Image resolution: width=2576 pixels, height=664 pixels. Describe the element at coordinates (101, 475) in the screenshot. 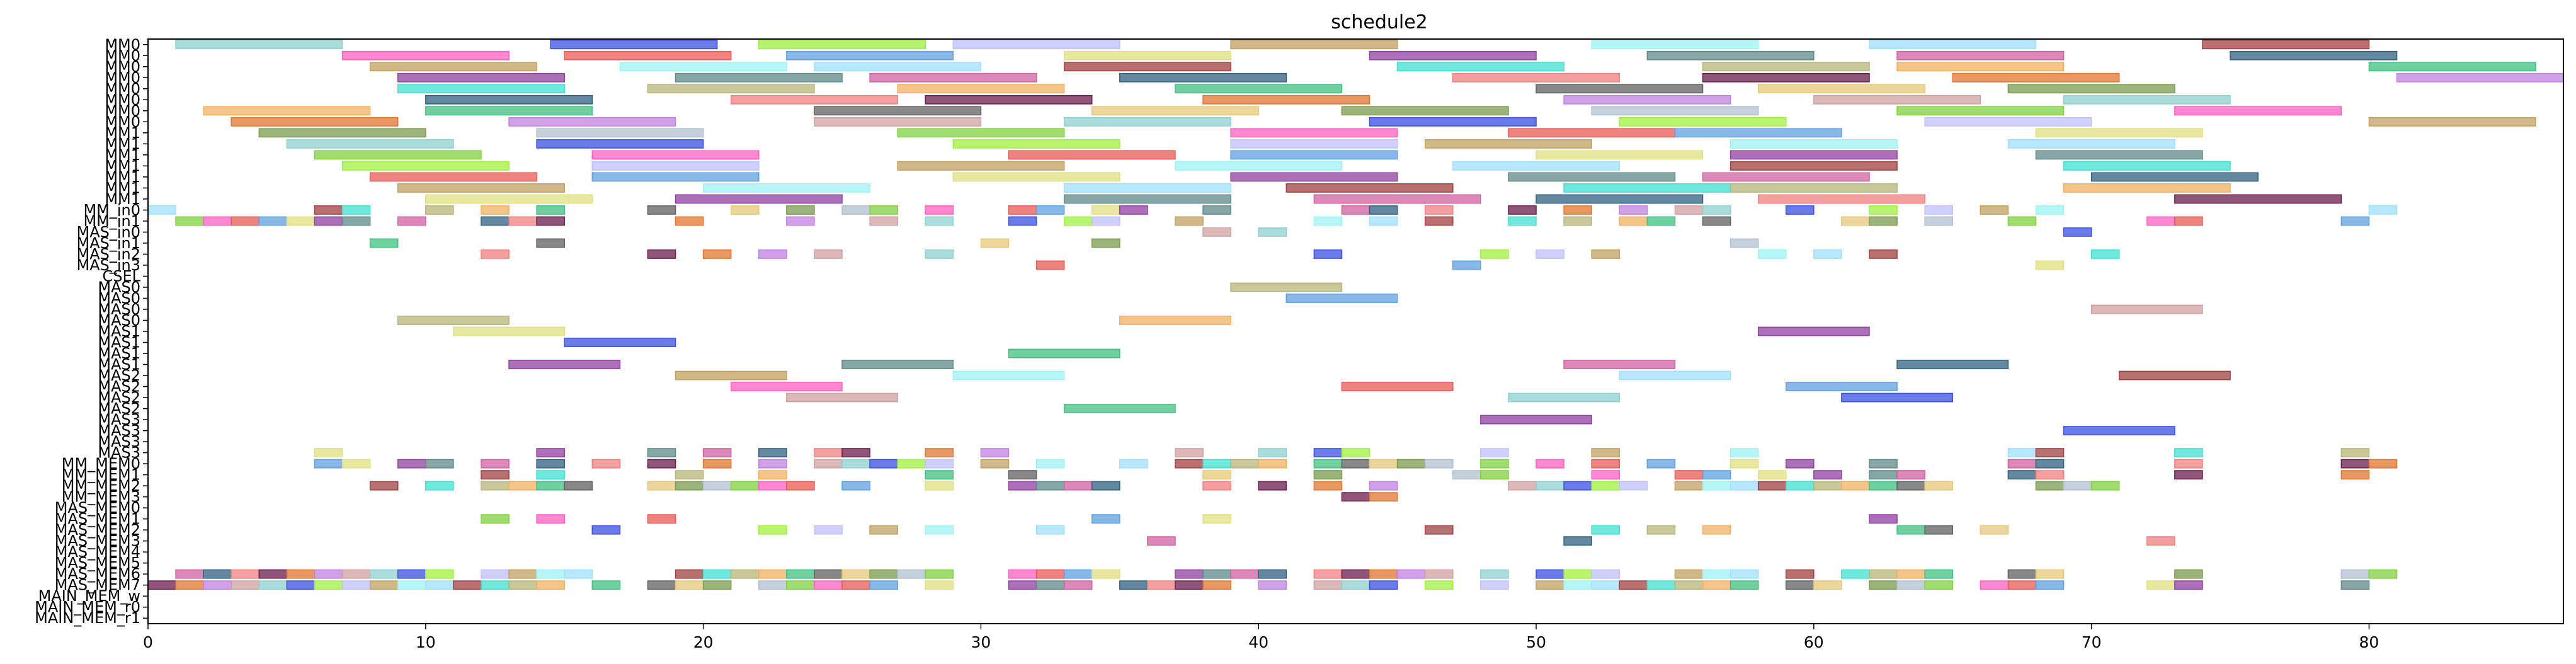

I see `row-label: MM_MEM1` at that location.